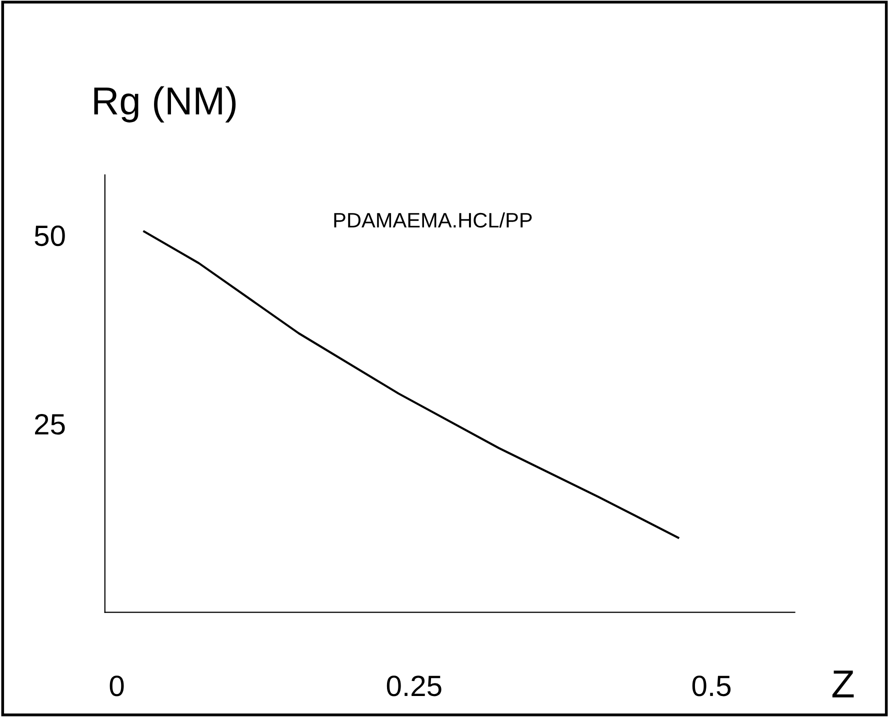  I want to click on x-tick-label: 0.5, so click(711, 686).